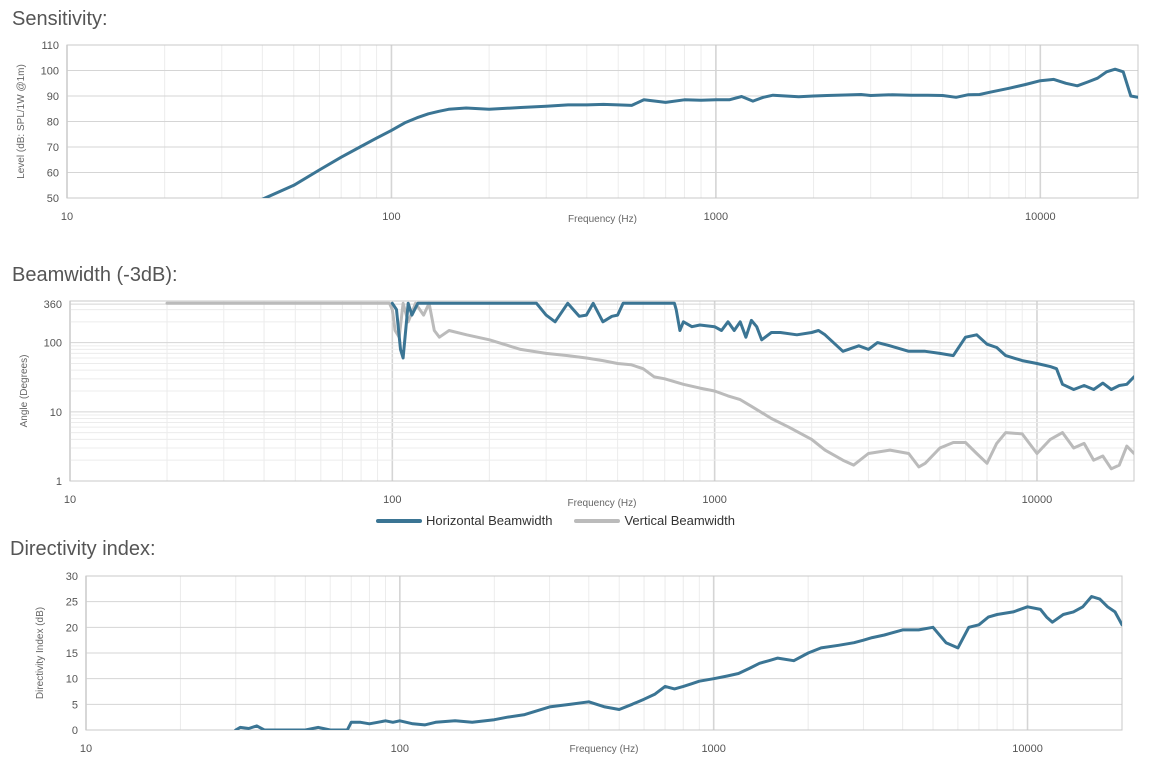 The height and width of the screenshot is (764, 1156). What do you see at coordinates (678, 662) in the screenshot?
I see `directivity-series-line` at bounding box center [678, 662].